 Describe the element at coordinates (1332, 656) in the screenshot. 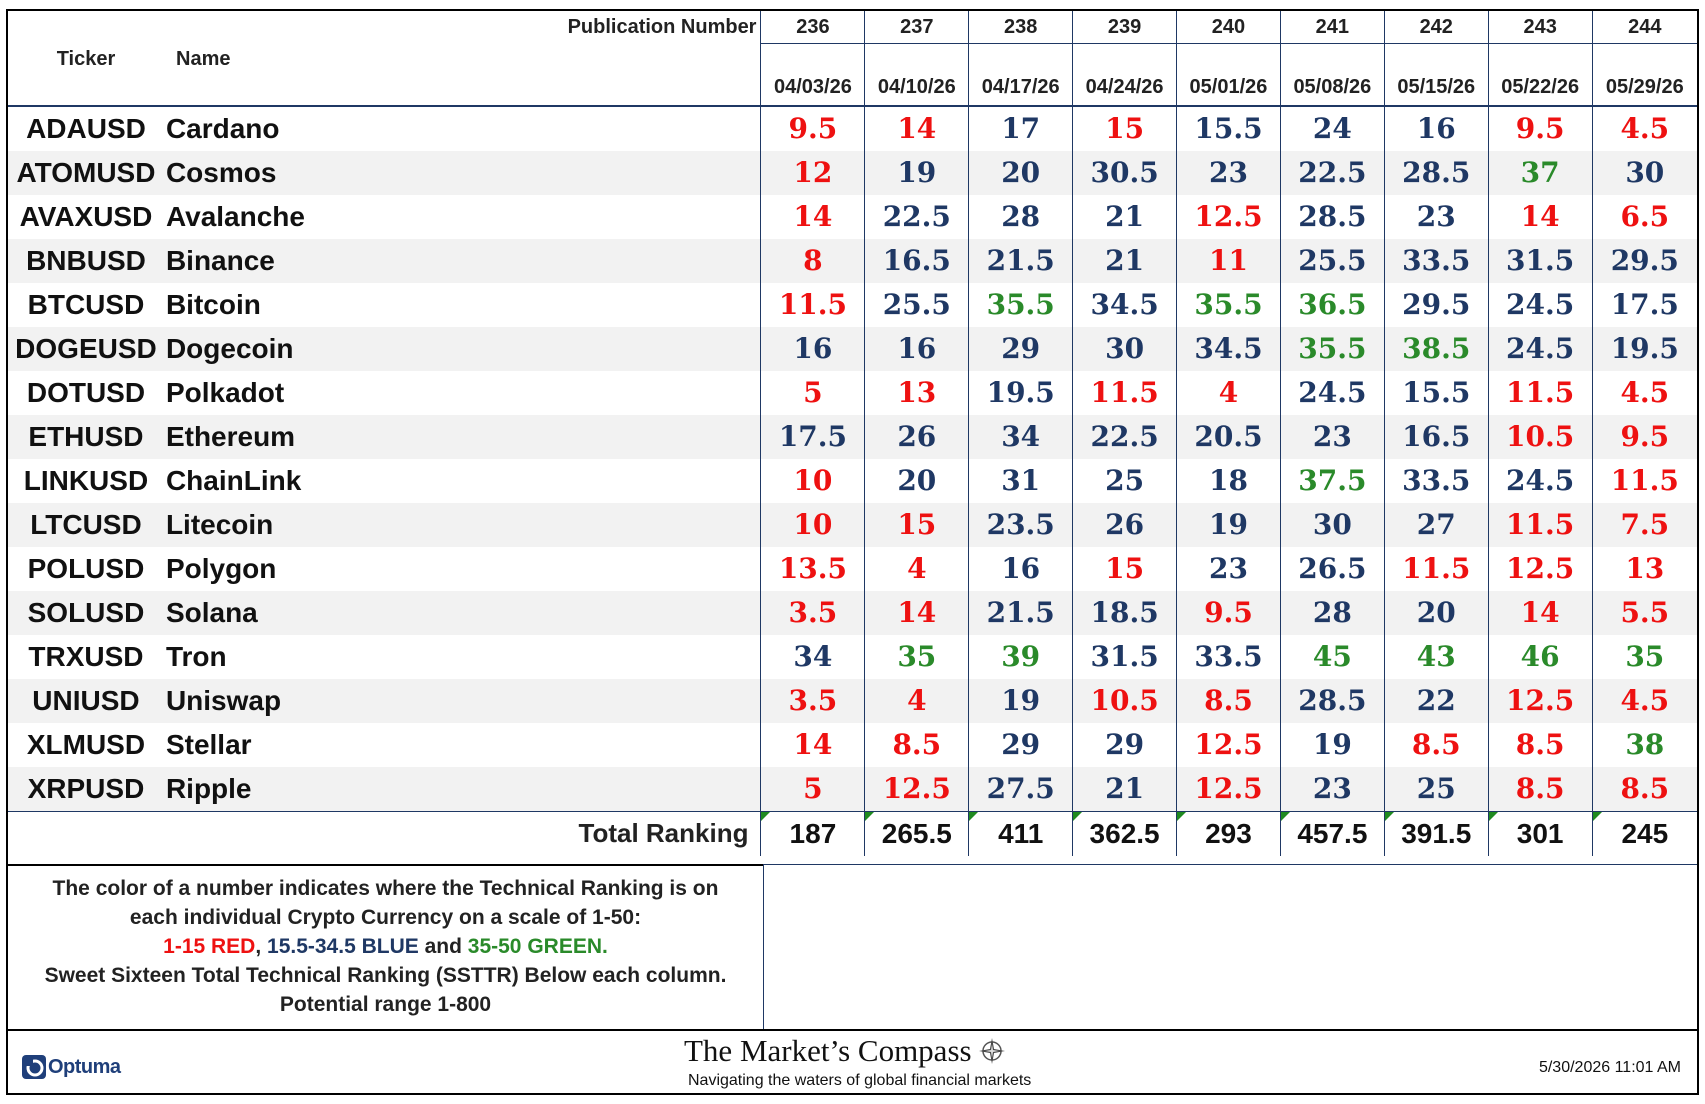

I see `ranking-value: 45` at that location.